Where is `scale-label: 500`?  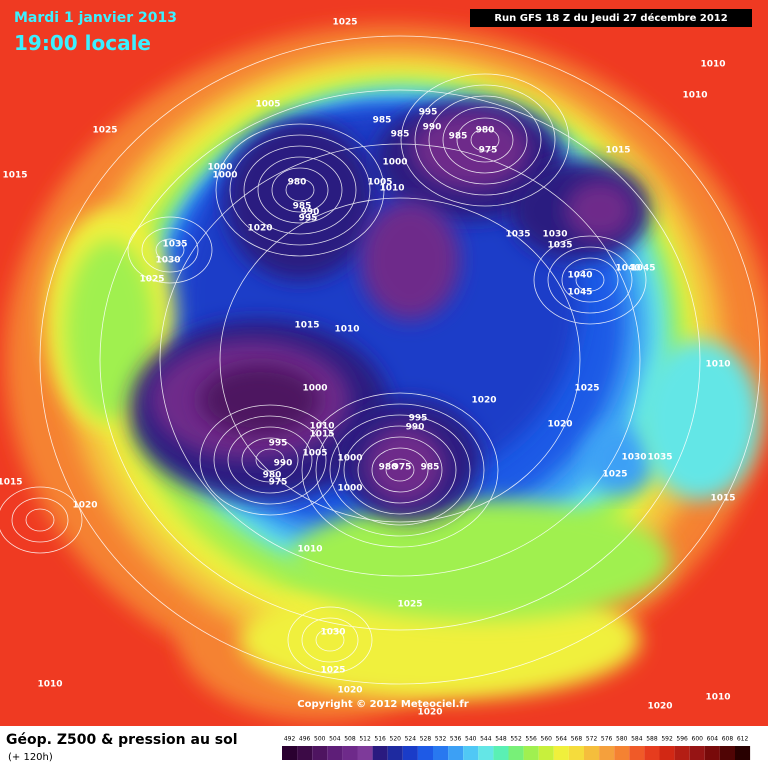 scale-label: 500 is located at coordinates (320, 739).